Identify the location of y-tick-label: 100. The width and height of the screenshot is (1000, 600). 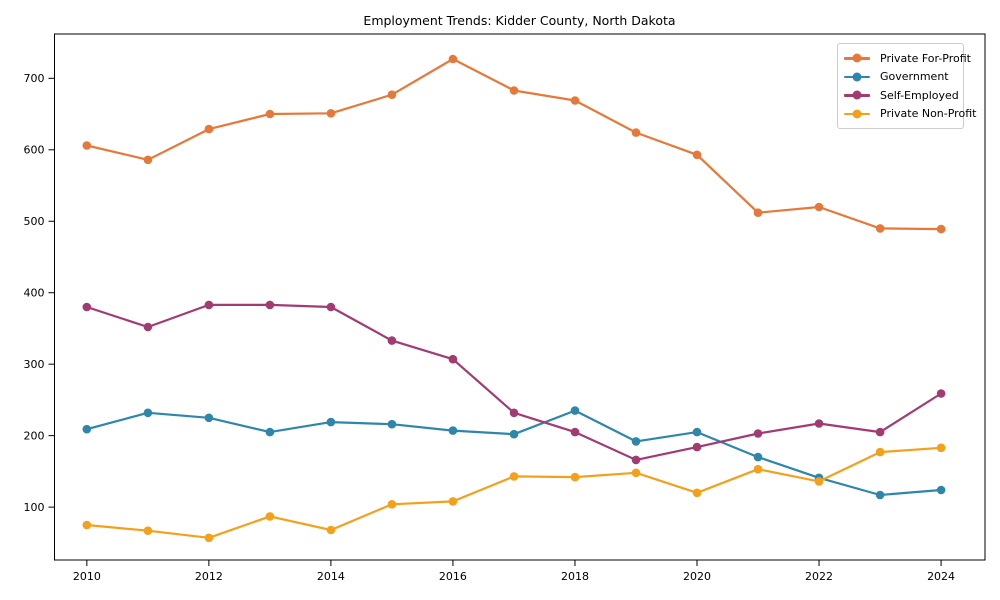
(34, 507).